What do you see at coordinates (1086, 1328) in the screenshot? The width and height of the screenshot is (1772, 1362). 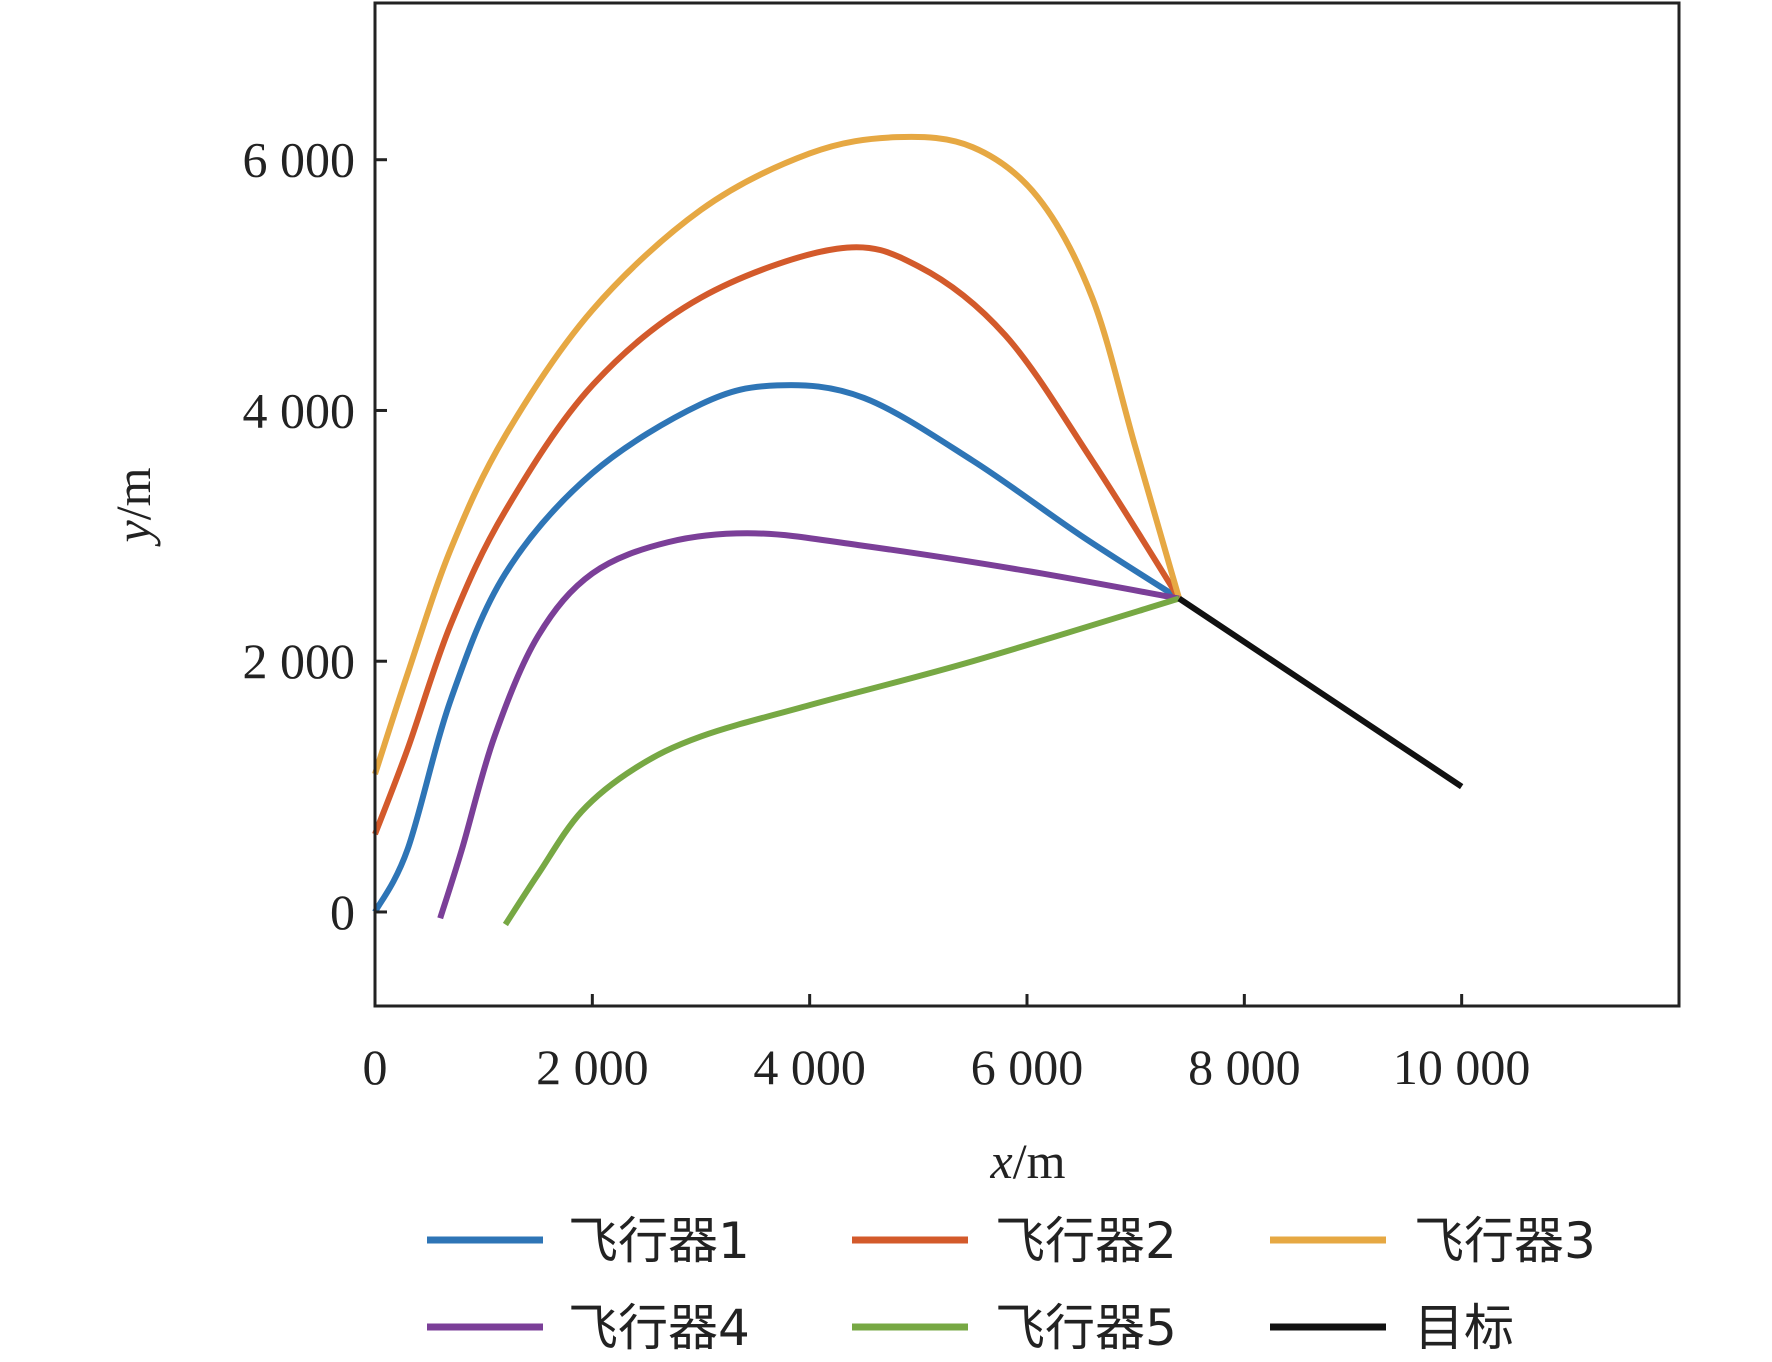 I see `legend-label: 飞行器5` at bounding box center [1086, 1328].